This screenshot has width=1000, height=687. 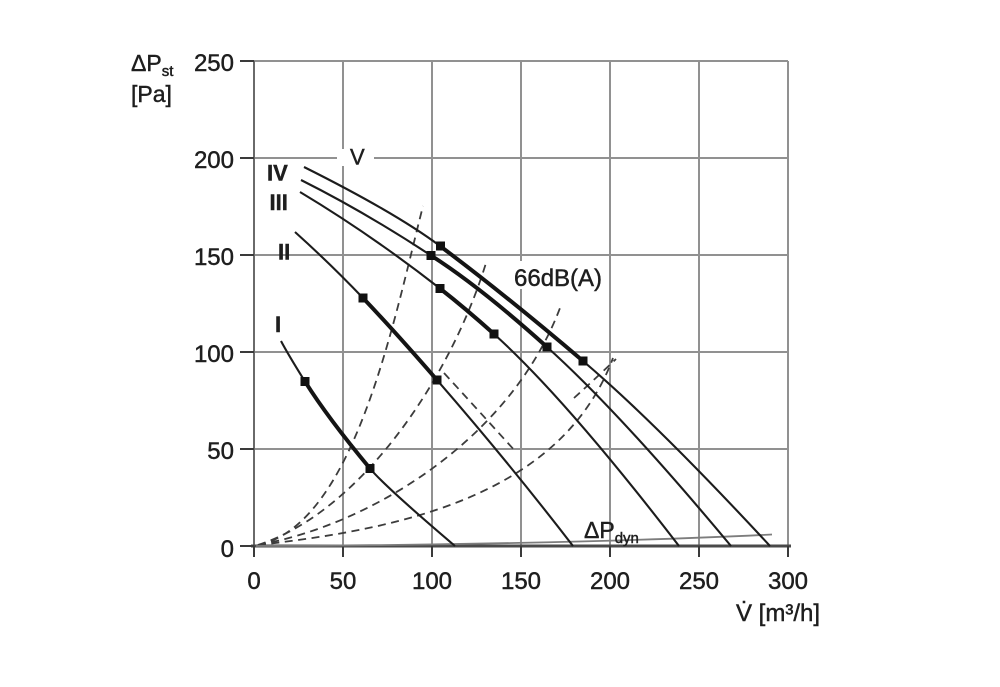 What do you see at coordinates (151, 94) in the screenshot?
I see `svg-text: [Pa]` at bounding box center [151, 94].